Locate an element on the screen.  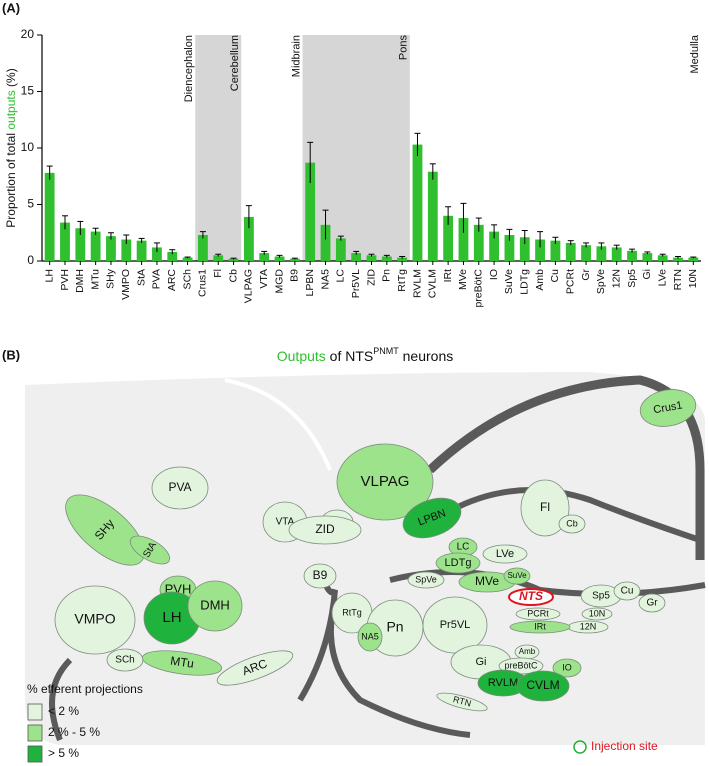
region-label: MVe is located at coordinates (487, 581).